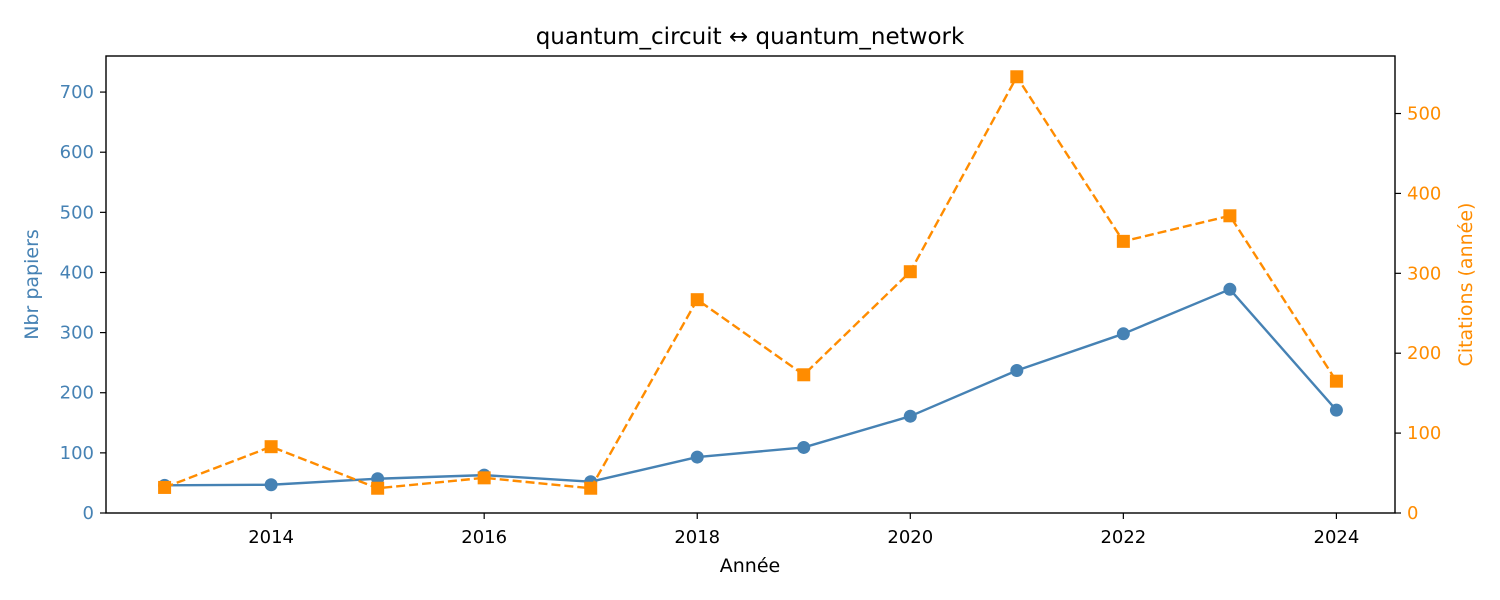 The width and height of the screenshot is (1500, 600). I want to click on left-y-tick-label: 400, so click(77, 272).